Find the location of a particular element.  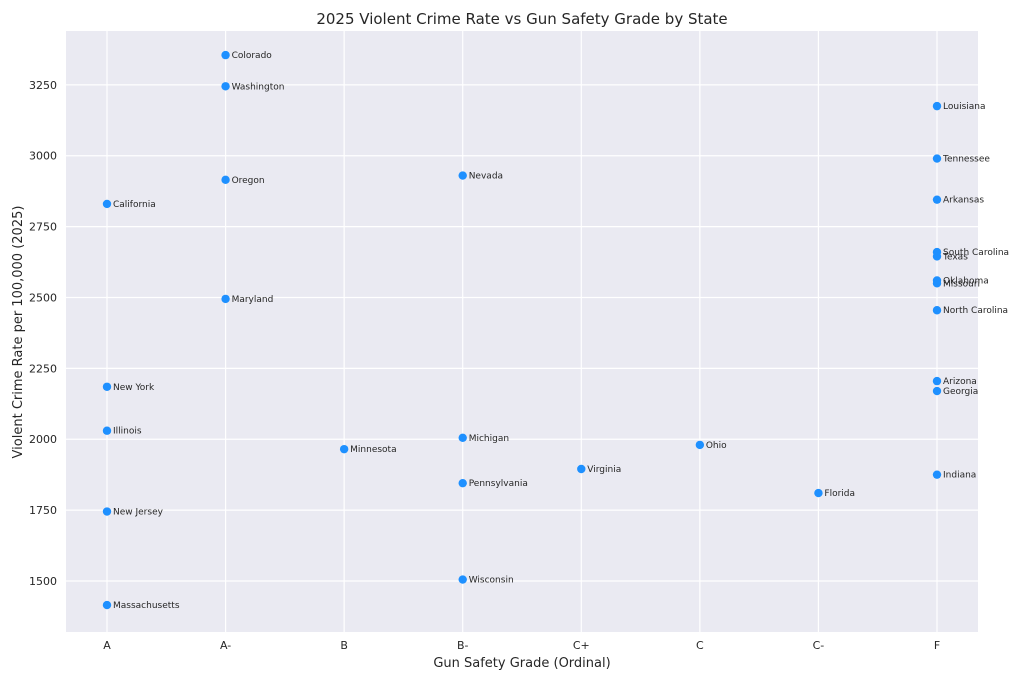

point-label: Arizona is located at coordinates (960, 382).